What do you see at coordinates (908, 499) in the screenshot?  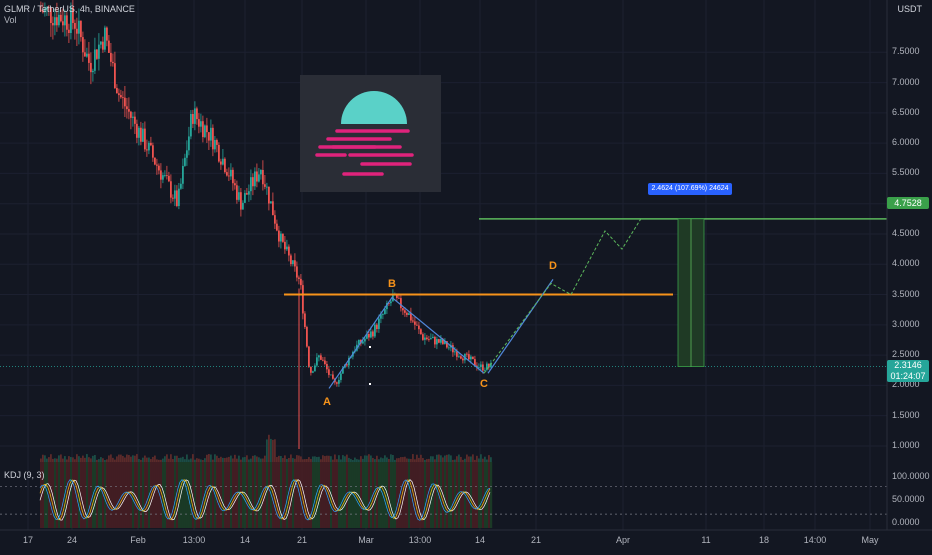 I see `indicator-tick-label: 50.0000` at bounding box center [908, 499].